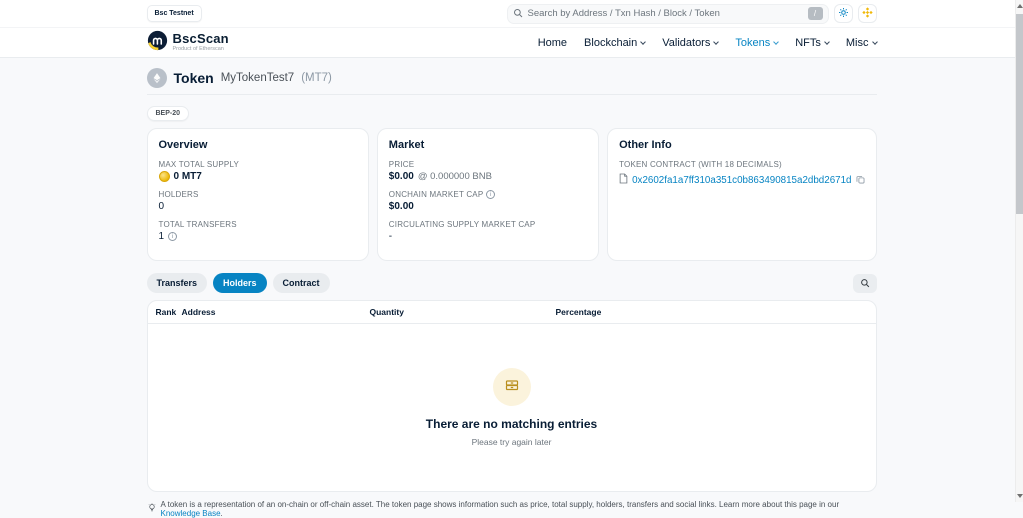 The height and width of the screenshot is (518, 1023). I want to click on token-contract-label: TOKEN CONTRACT (WITH 18 DECIMALS), so click(700, 164).